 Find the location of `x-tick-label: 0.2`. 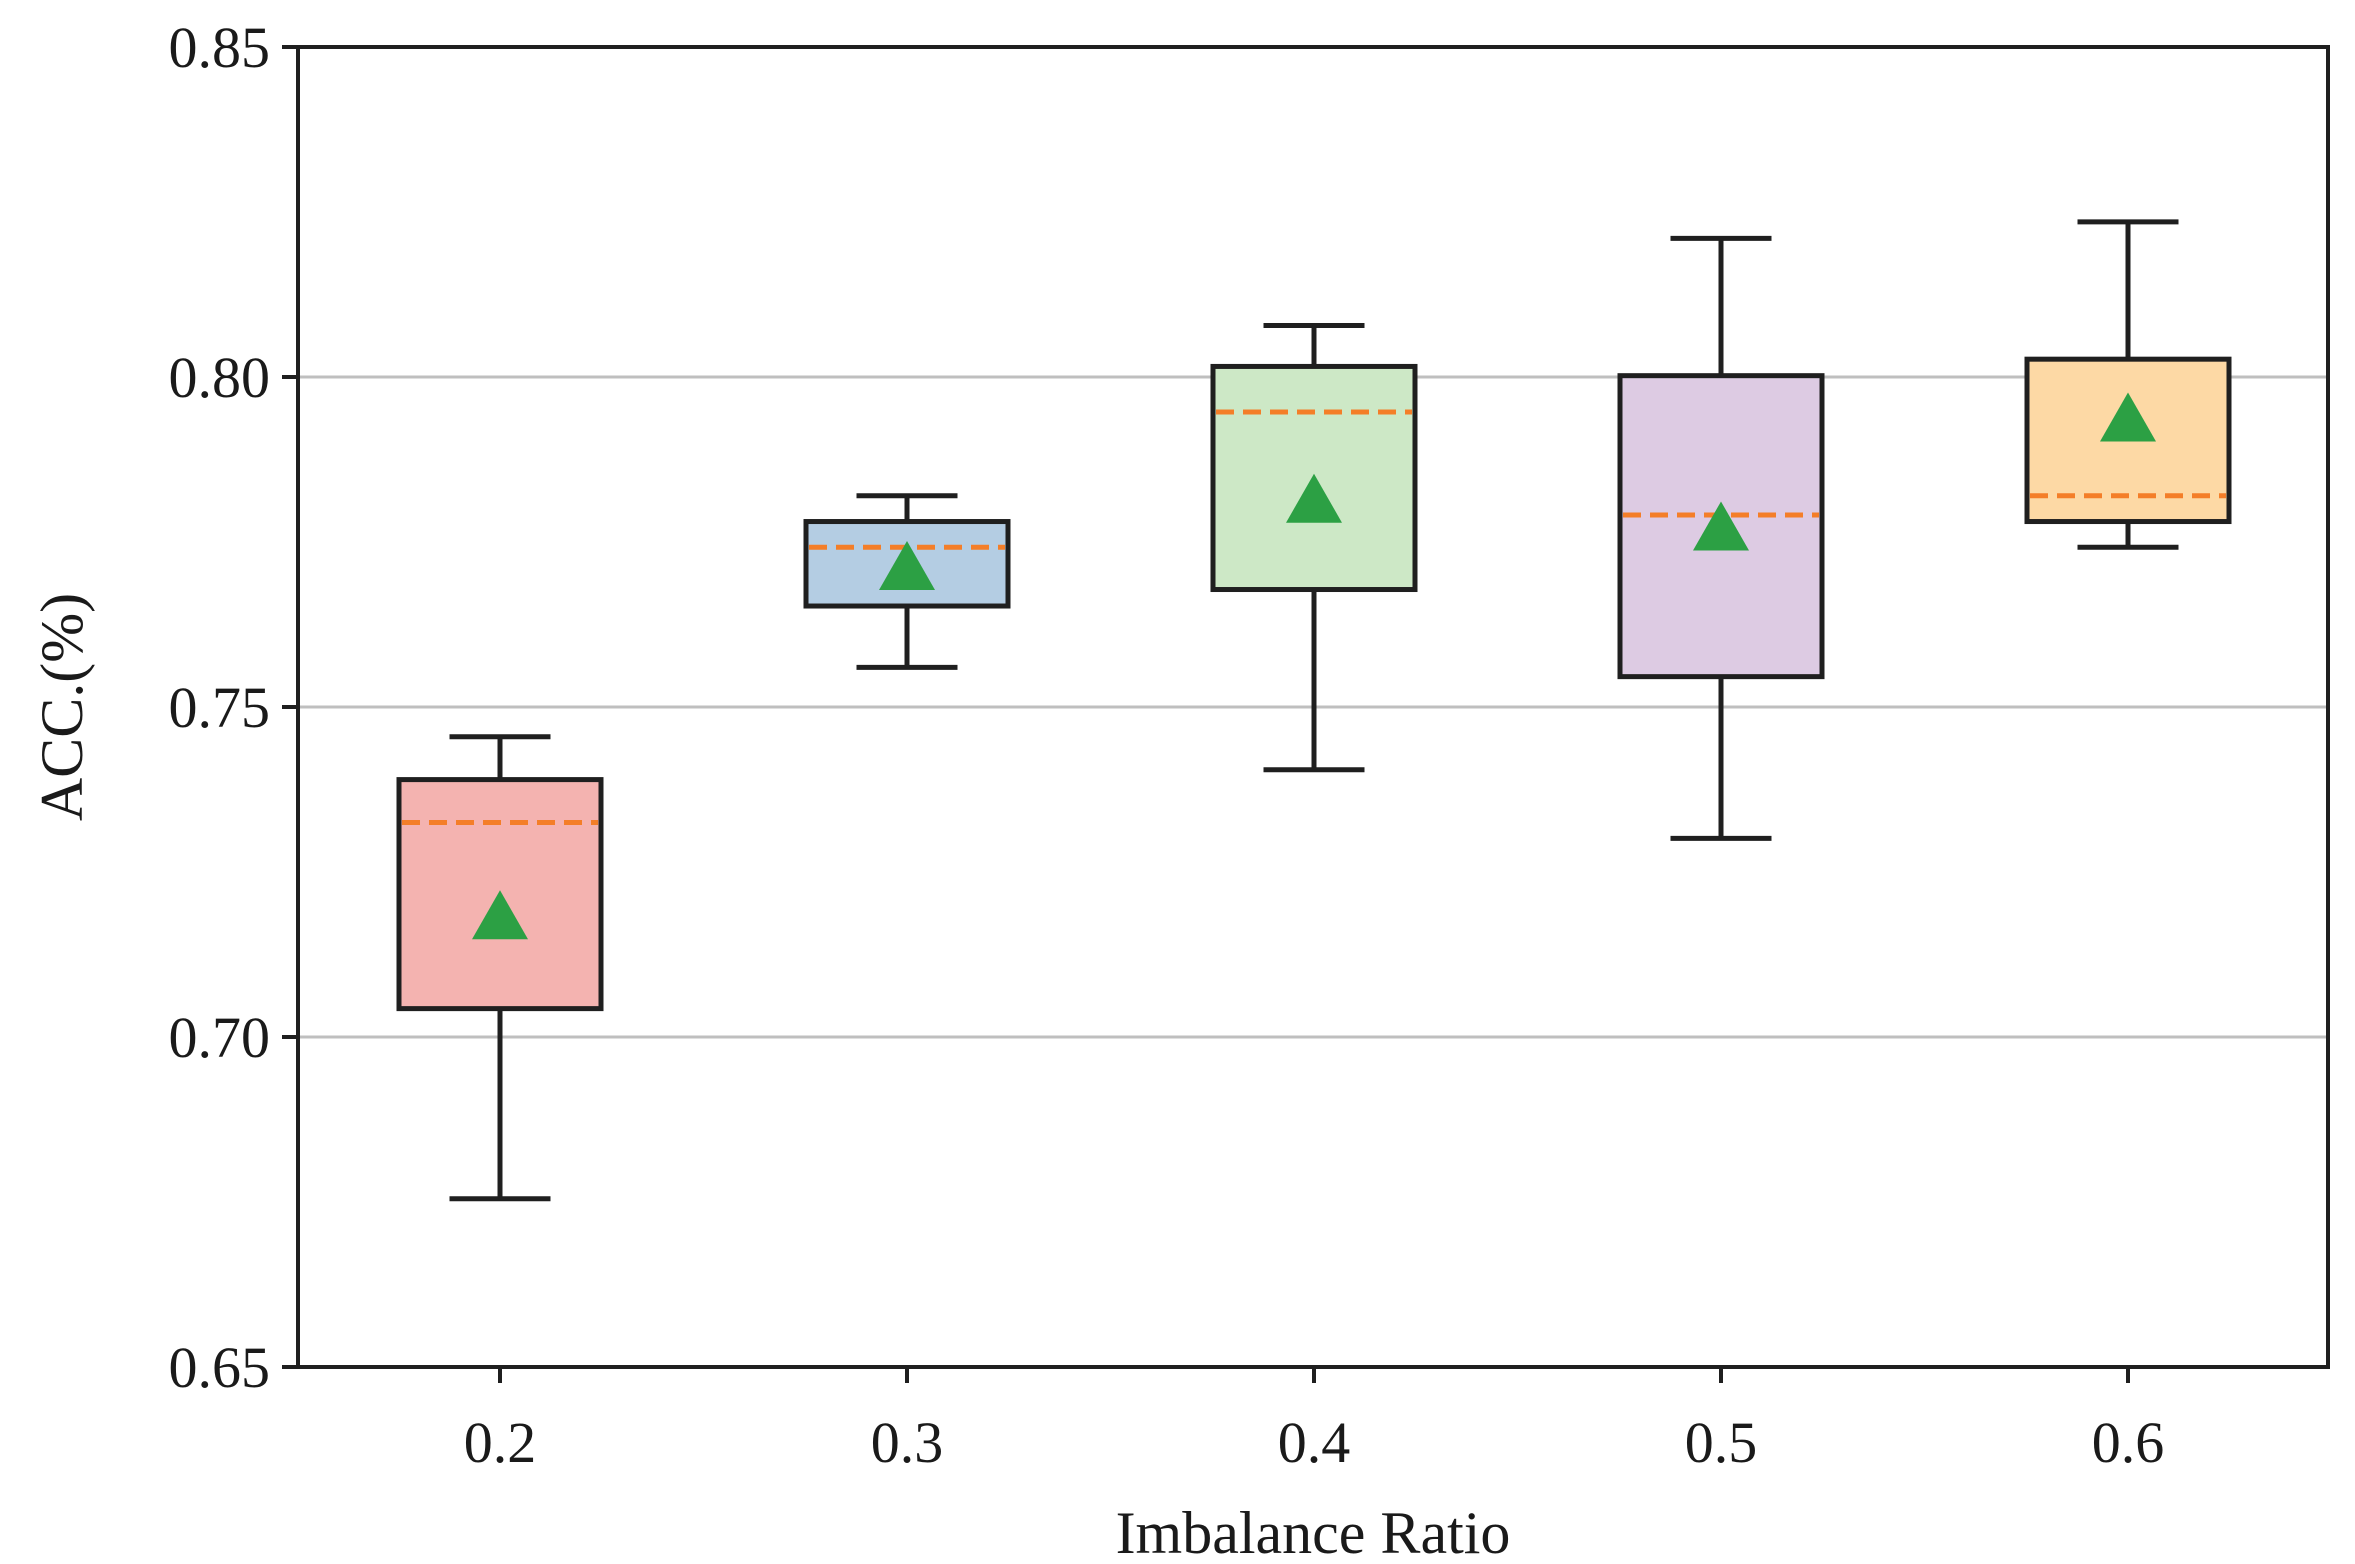

x-tick-label: 0.2 is located at coordinates (500, 1442).